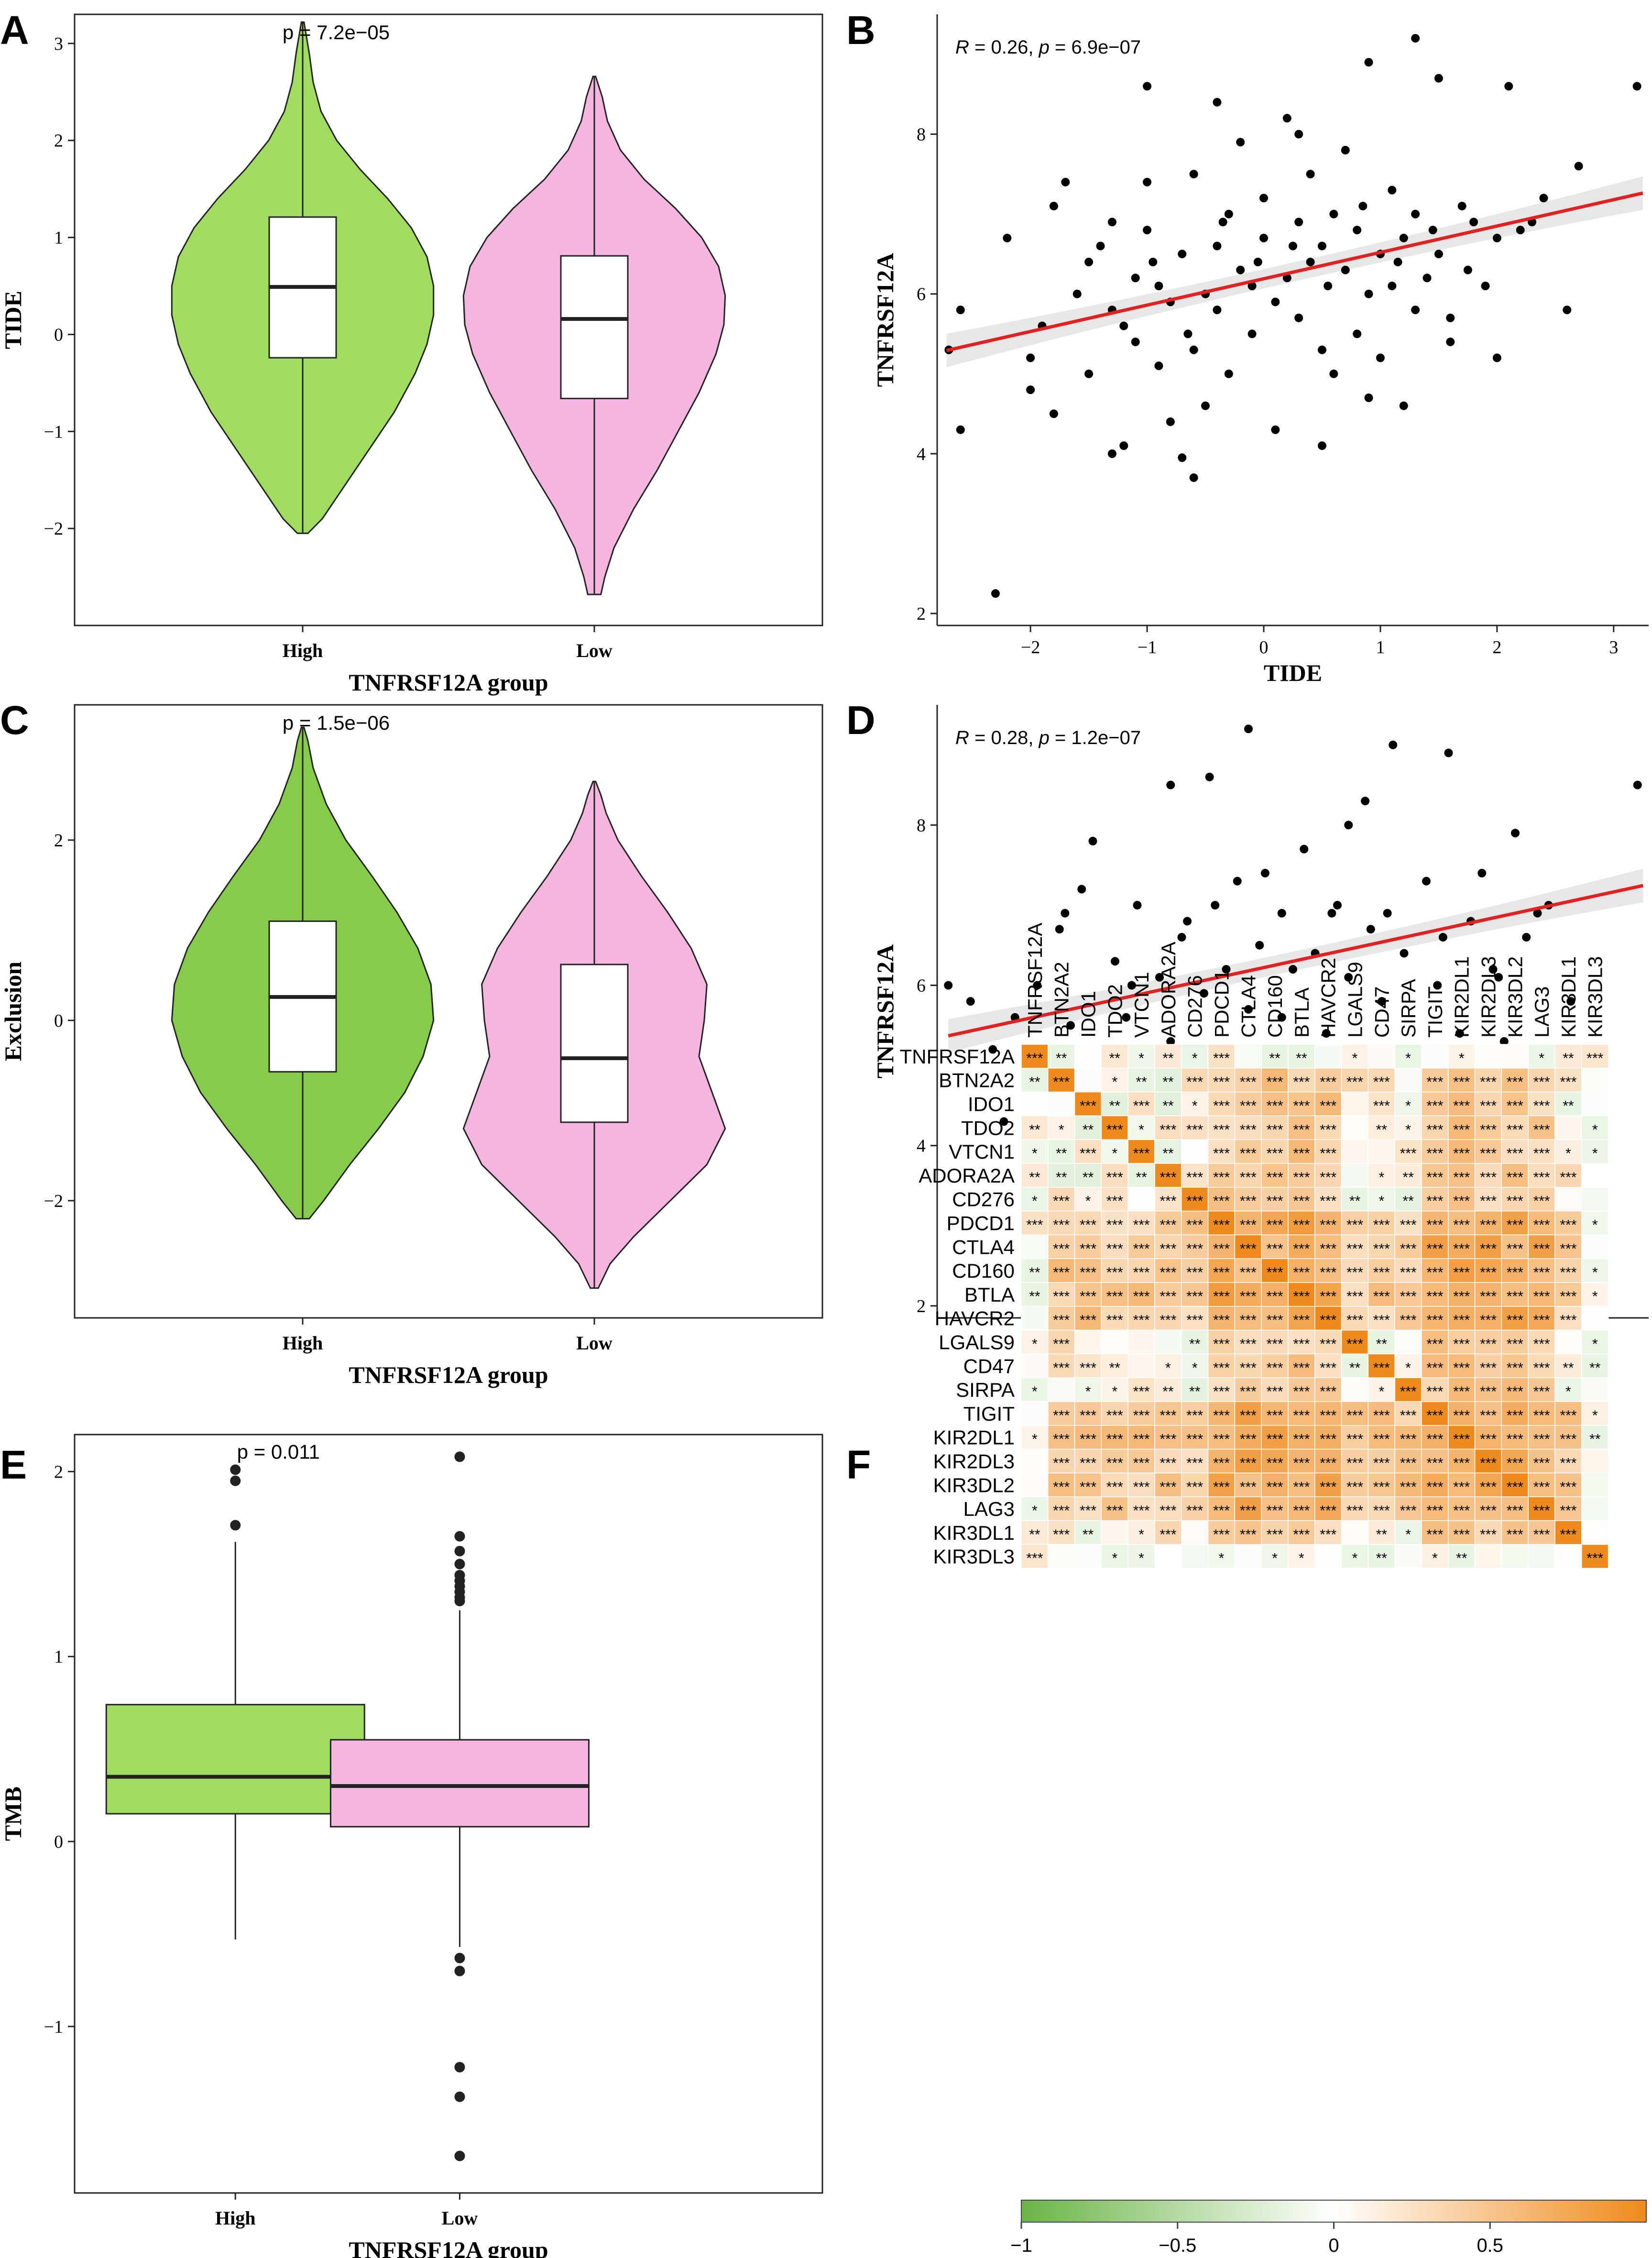 The height and width of the screenshot is (2258, 1652). Describe the element at coordinates (1195, 1006) in the screenshot. I see `column-label: CD276` at that location.